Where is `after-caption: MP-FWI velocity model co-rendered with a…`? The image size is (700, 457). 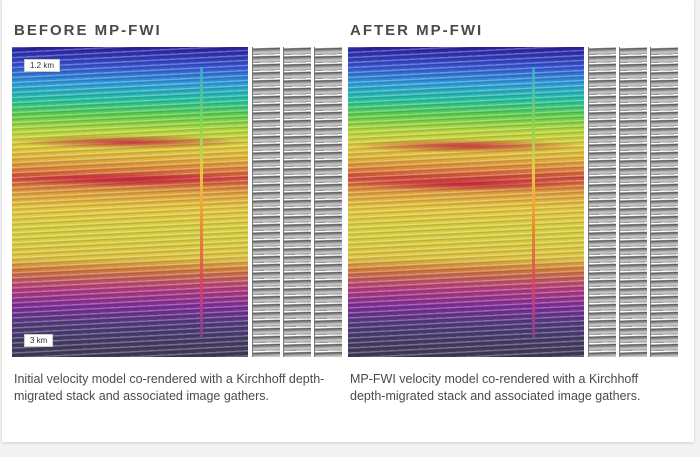
after-caption: MP-FWI velocity model co-rendered with a… is located at coordinates (495, 387).